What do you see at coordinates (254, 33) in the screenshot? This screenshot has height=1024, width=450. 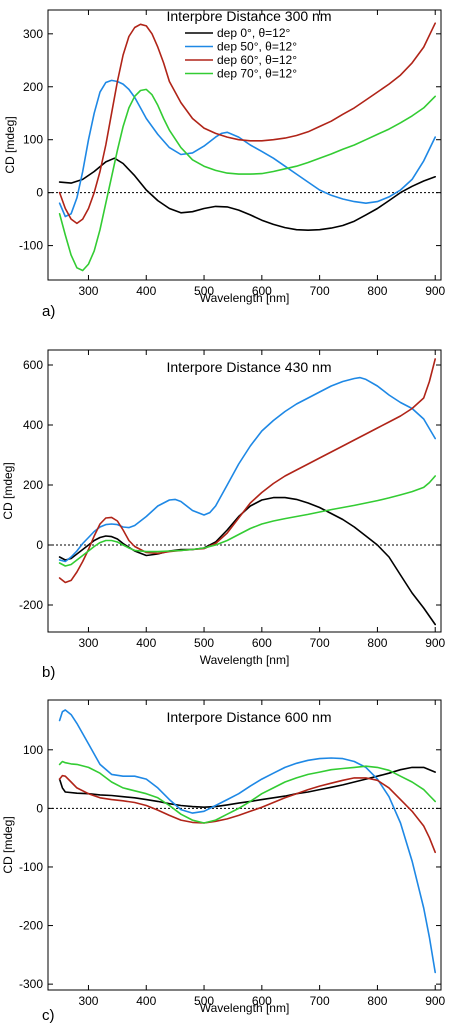 I see `legend-entry: dep 0°, θ=12°` at bounding box center [254, 33].